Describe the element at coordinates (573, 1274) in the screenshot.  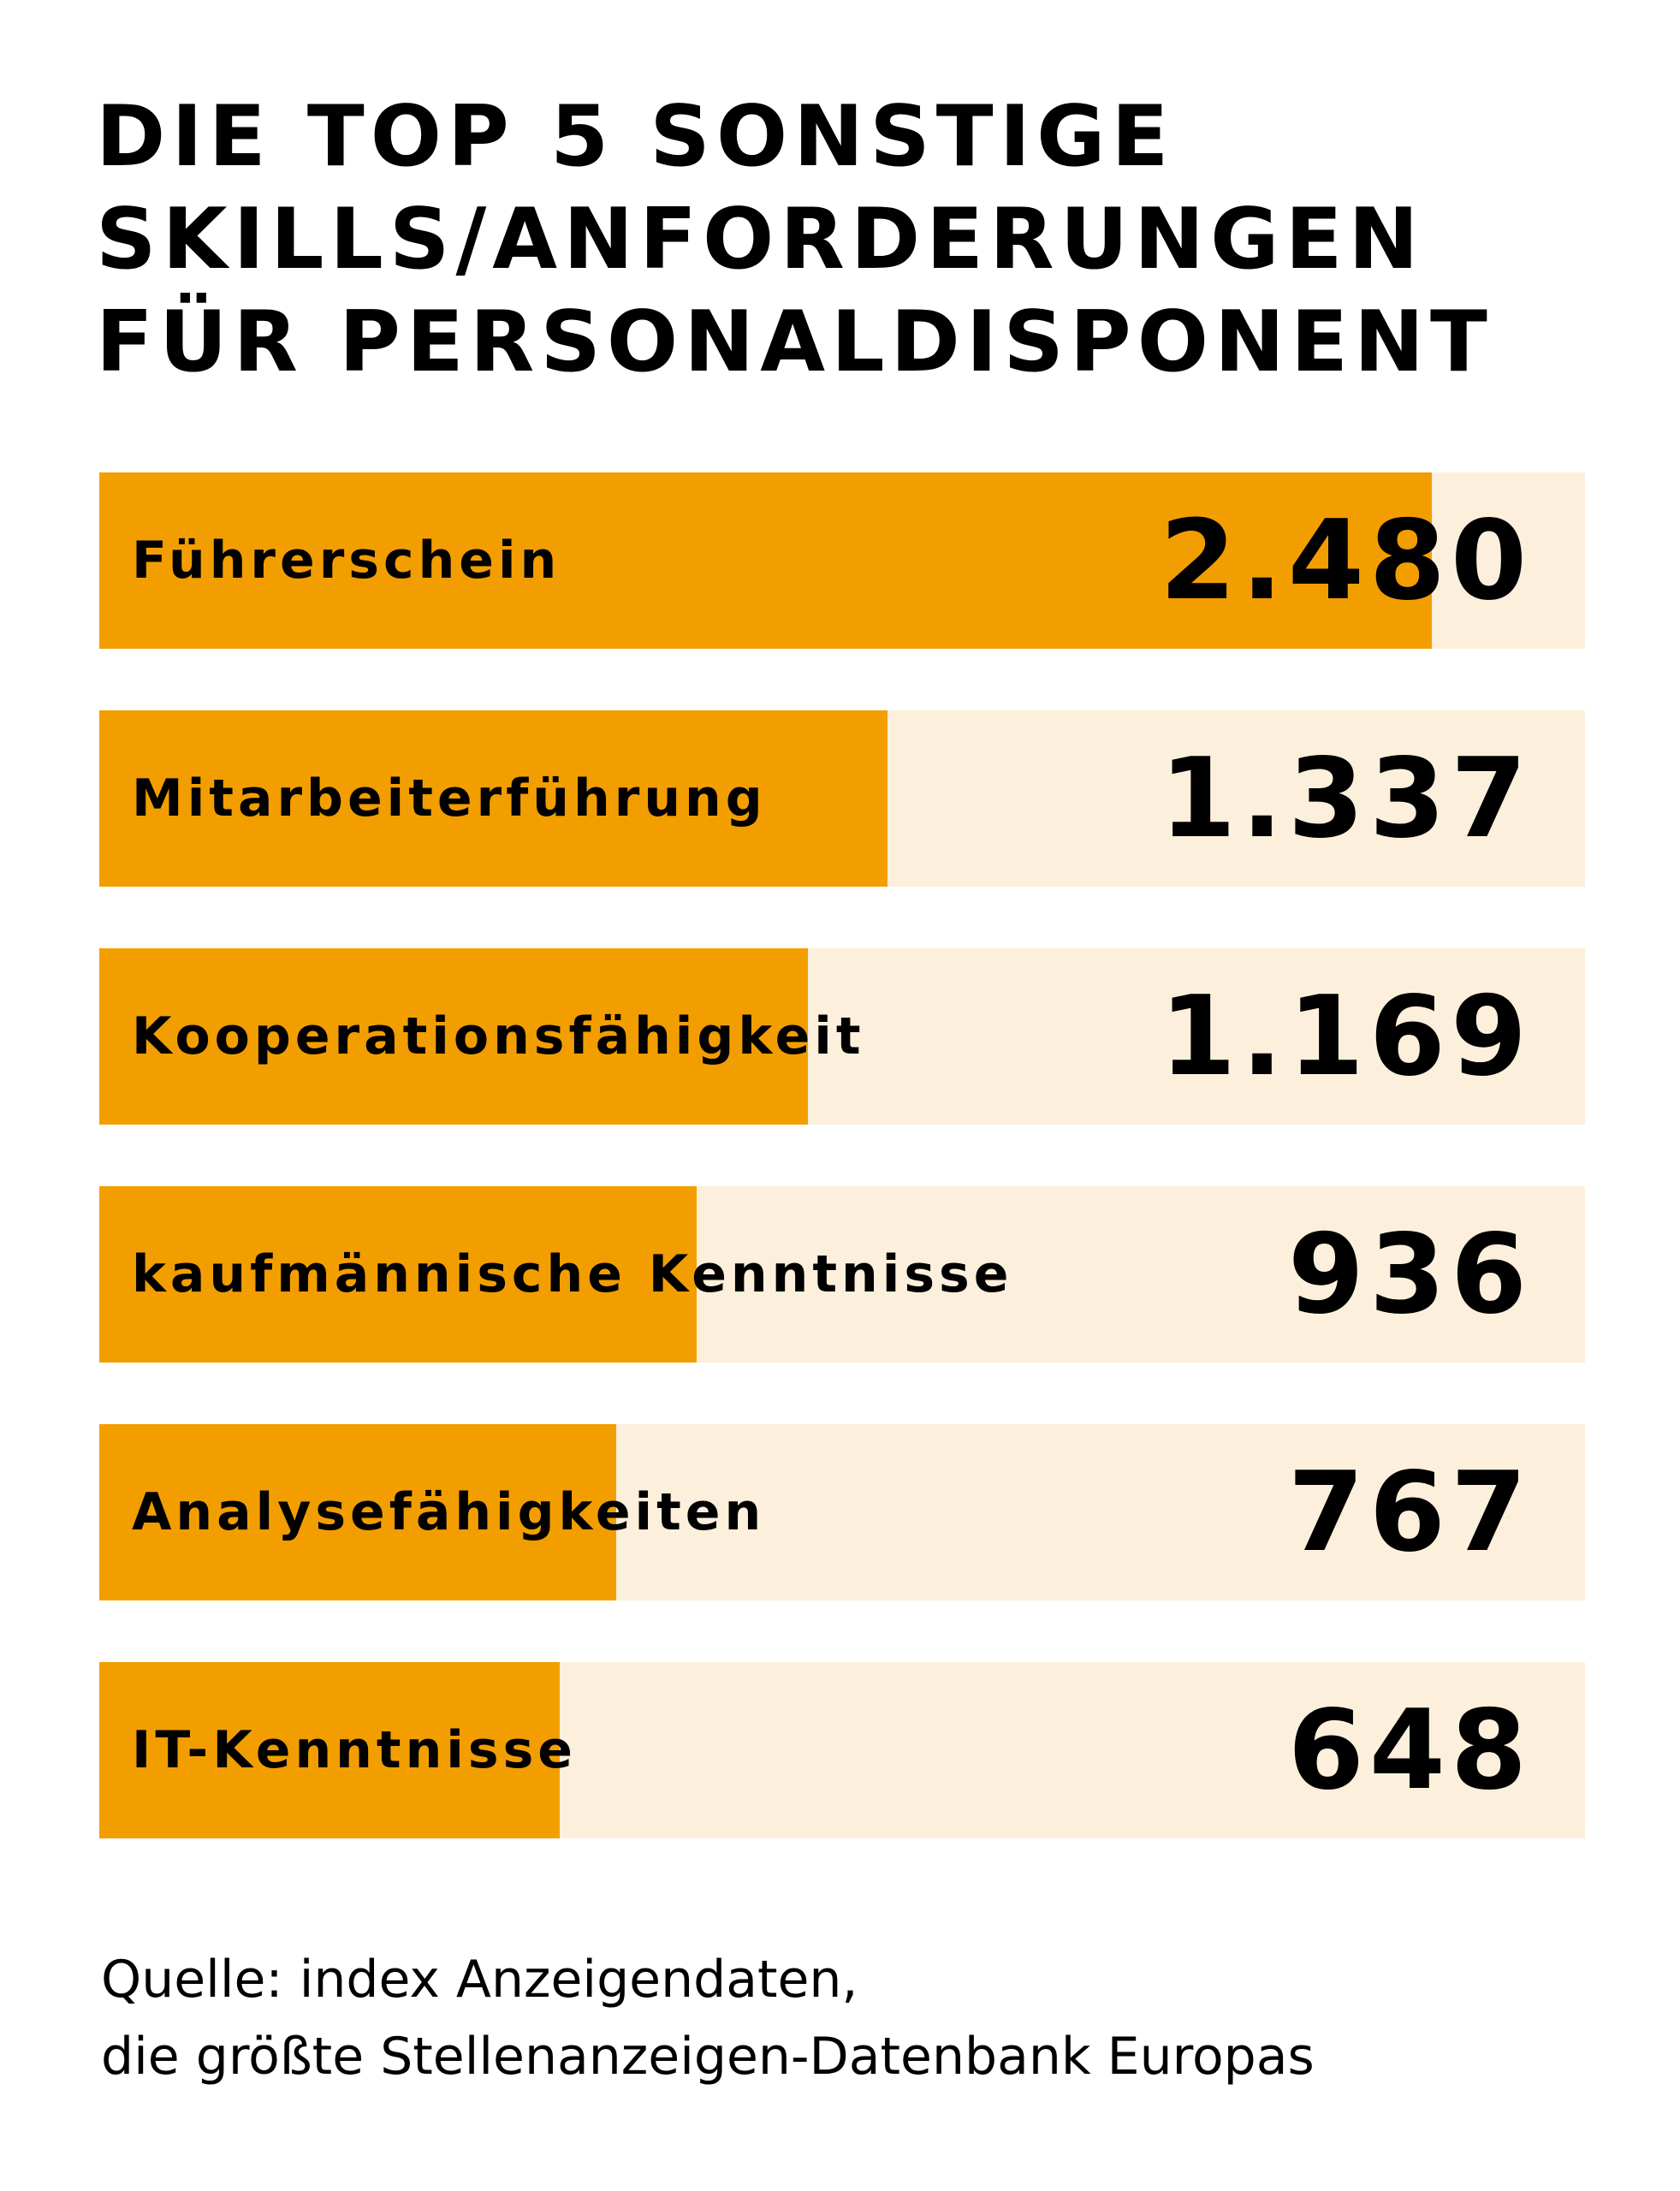
I see `bar-label: kaufmännische Kenntnisse` at that location.